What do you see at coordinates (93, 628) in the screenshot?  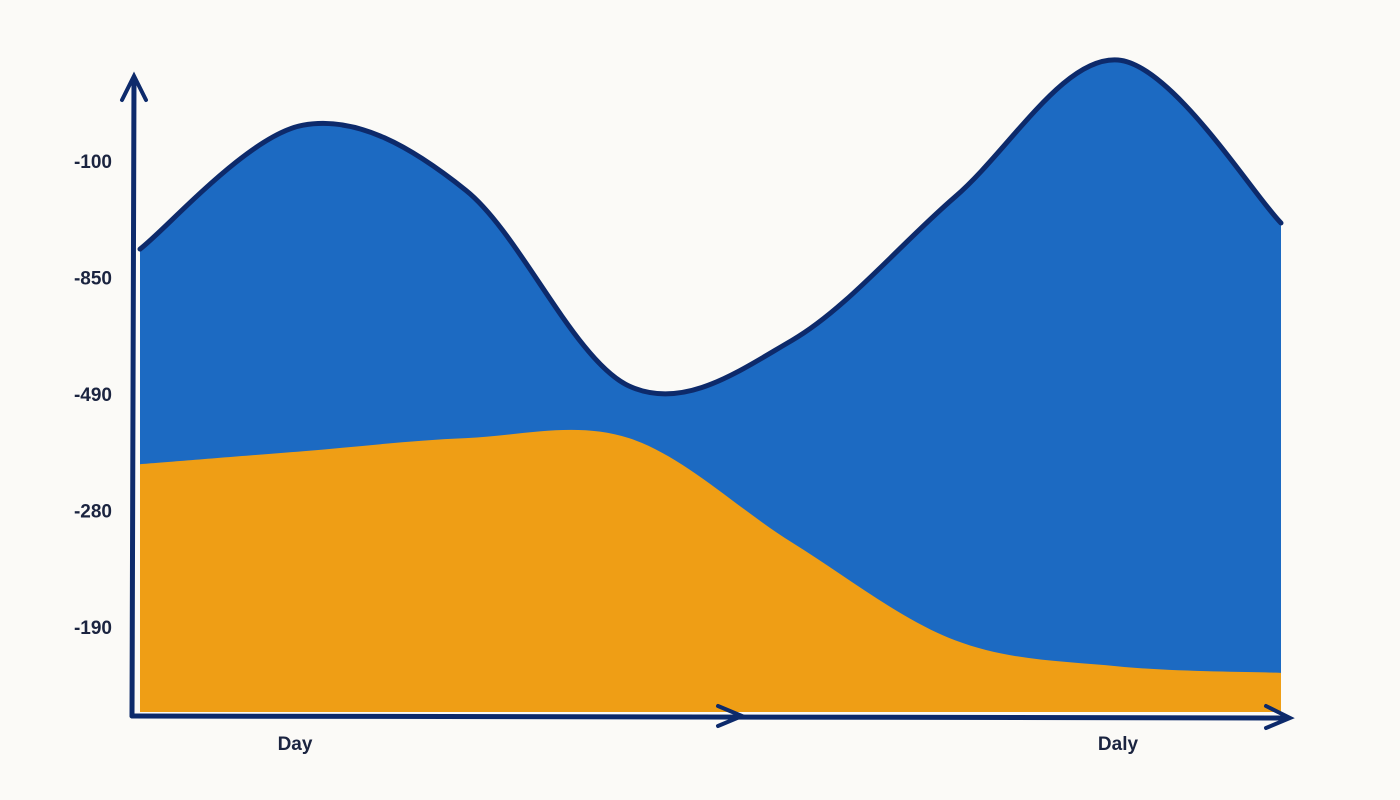 I see `y-tick-label: -190` at bounding box center [93, 628].